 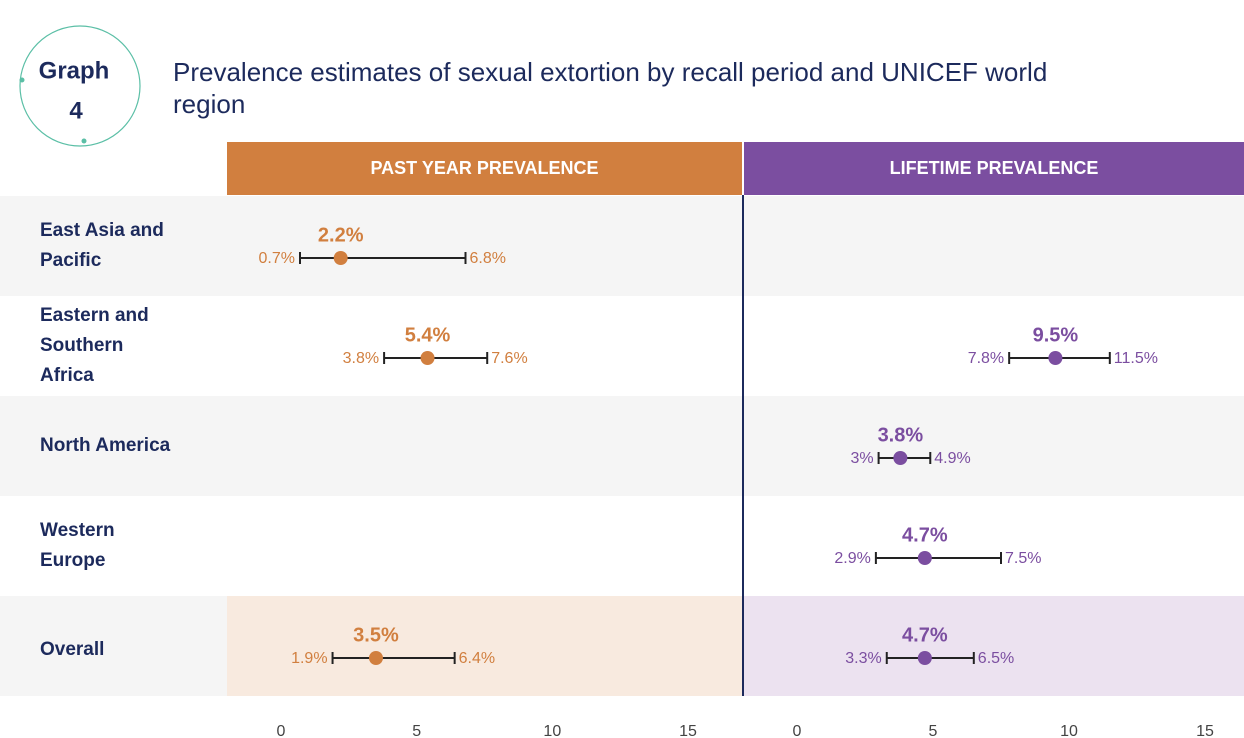 What do you see at coordinates (428, 335) in the screenshot?
I see `value-label: 5.4%` at bounding box center [428, 335].